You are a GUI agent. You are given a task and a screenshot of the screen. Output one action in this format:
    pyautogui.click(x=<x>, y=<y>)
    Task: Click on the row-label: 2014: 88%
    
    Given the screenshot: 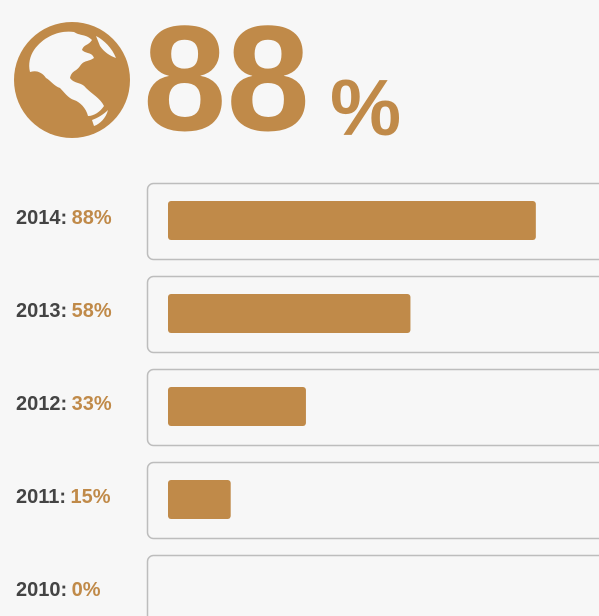 What is the action you would take?
    pyautogui.click(x=64, y=218)
    